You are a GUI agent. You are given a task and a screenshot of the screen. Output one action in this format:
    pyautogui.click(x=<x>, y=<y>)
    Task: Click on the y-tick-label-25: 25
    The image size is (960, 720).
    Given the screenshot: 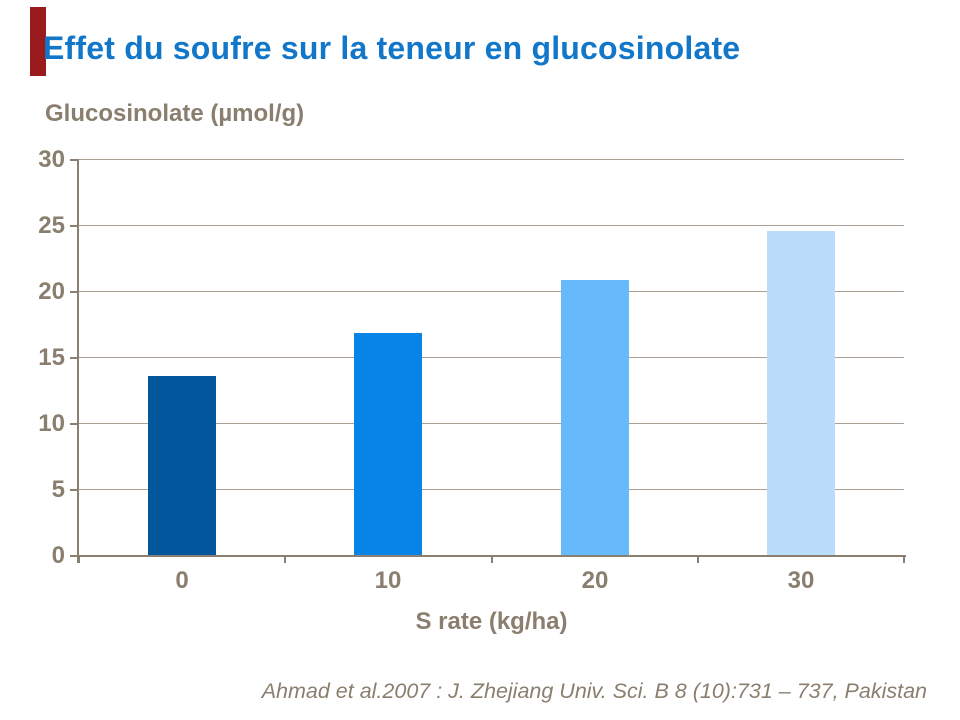 What is the action you would take?
    pyautogui.click(x=51, y=225)
    